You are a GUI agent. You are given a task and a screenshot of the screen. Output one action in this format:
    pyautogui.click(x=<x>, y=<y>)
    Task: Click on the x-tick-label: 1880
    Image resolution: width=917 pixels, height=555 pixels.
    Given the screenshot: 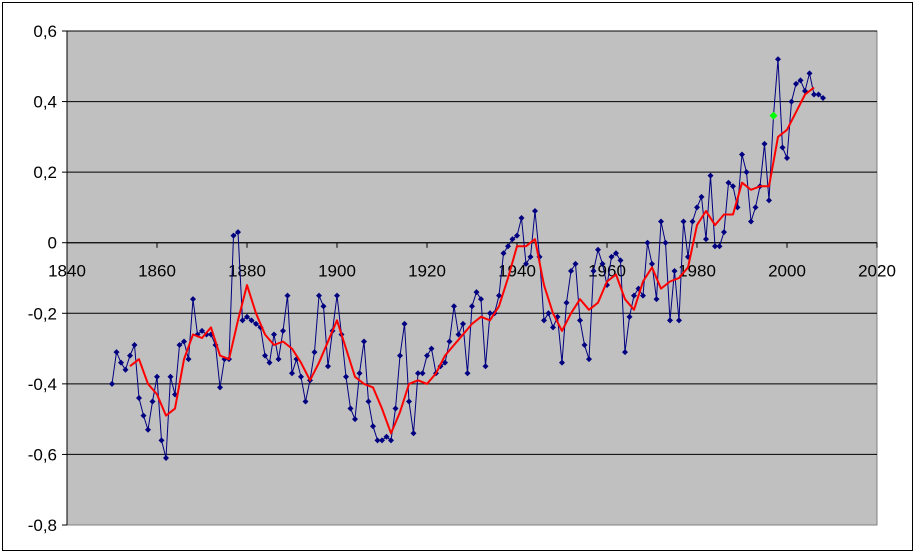 What is the action you would take?
    pyautogui.click(x=247, y=271)
    